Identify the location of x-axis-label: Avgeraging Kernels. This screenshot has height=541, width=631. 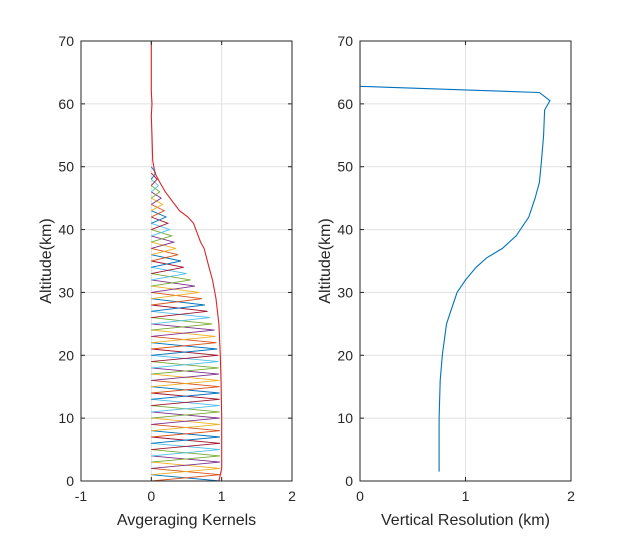
(186, 520).